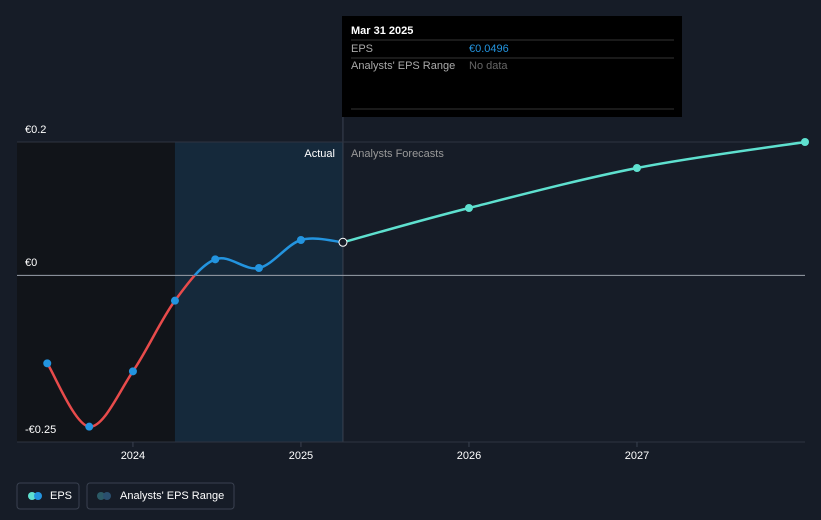 Image resolution: width=821 pixels, height=520 pixels. Describe the element at coordinates (96, 292) in the screenshot. I see `past-region` at that location.